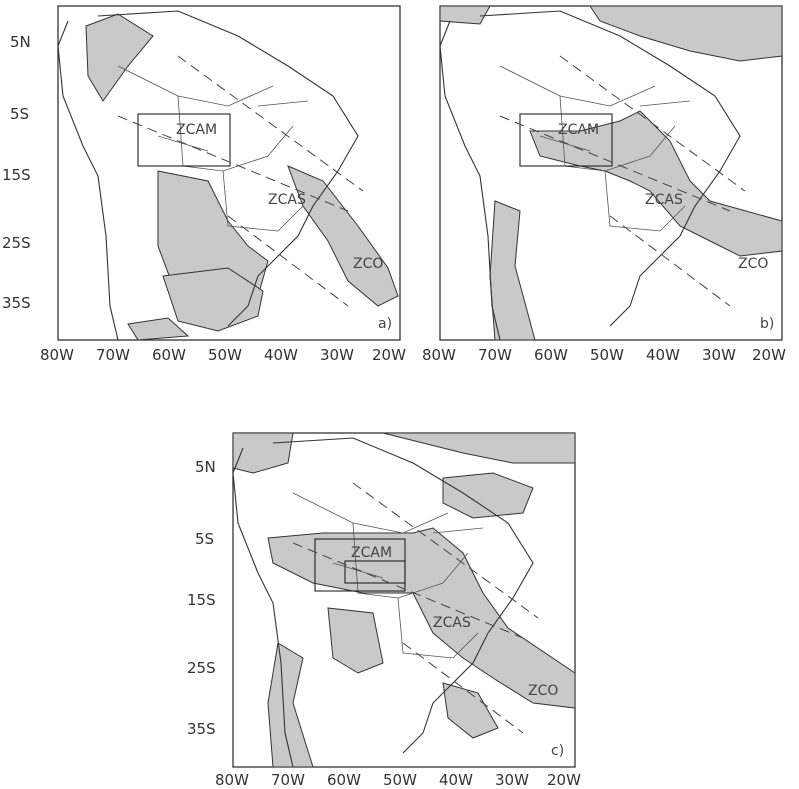 This screenshot has height=789, width=799. Describe the element at coordinates (753, 264) in the screenshot. I see `panel-b-zco-label: ZCO` at that location.